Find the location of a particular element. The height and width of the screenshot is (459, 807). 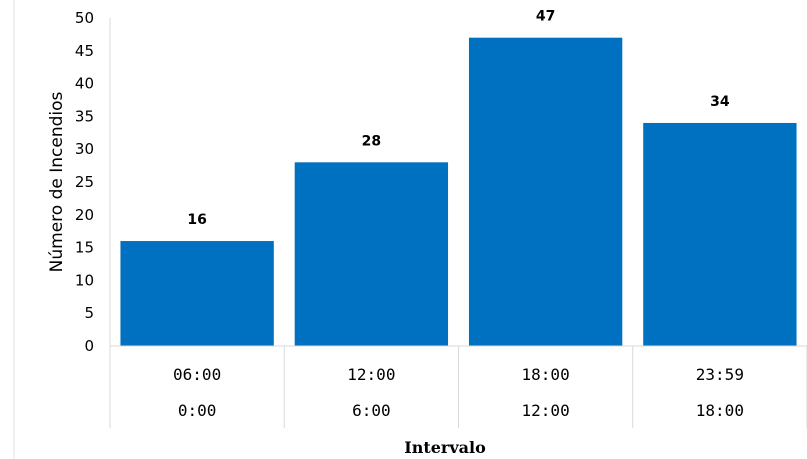

bar-data-label: 16 is located at coordinates (196, 220).